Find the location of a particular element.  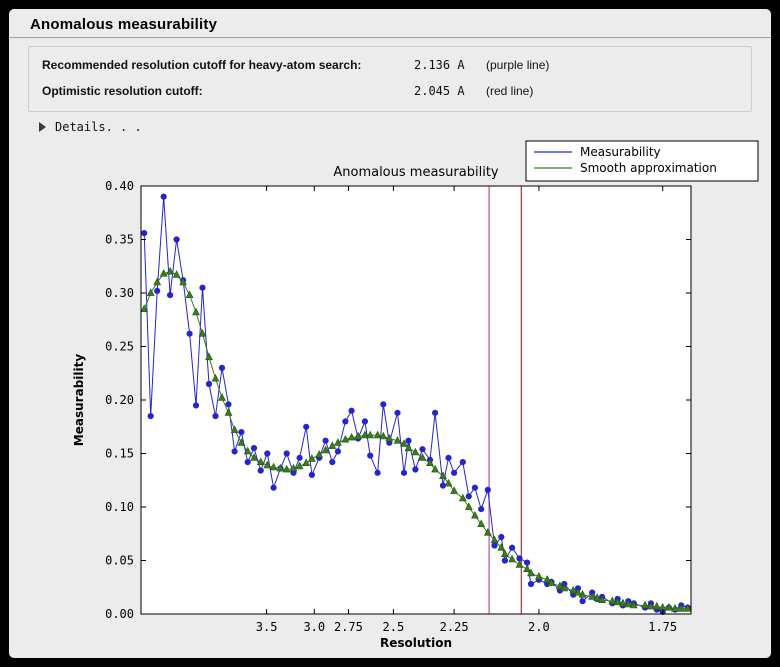

y-tick-labels: 0.00 0.05 0.10 0.15 0.20 0.25 0.30 0.35 0.40 is located at coordinates (119, 400).